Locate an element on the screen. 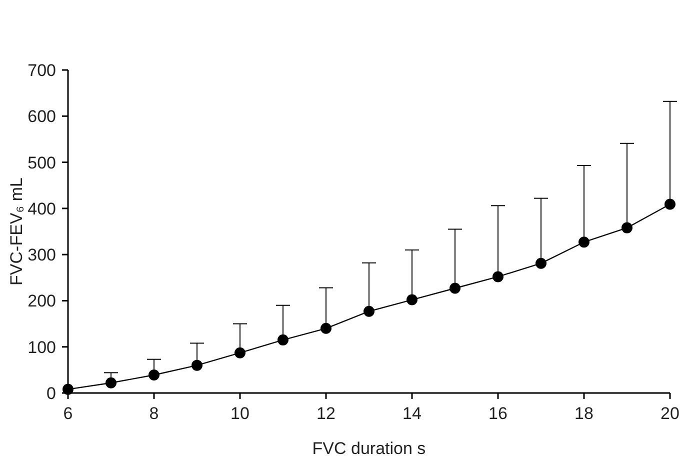 Image resolution: width=685 pixels, height=466 pixels. x-tick-label: 6 is located at coordinates (68, 413).